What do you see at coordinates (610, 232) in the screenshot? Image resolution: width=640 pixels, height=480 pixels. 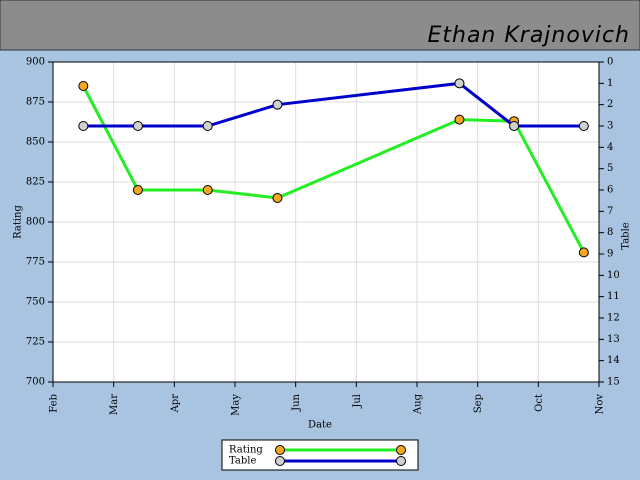 I see `y2-tick-label: 8` at bounding box center [610, 232].